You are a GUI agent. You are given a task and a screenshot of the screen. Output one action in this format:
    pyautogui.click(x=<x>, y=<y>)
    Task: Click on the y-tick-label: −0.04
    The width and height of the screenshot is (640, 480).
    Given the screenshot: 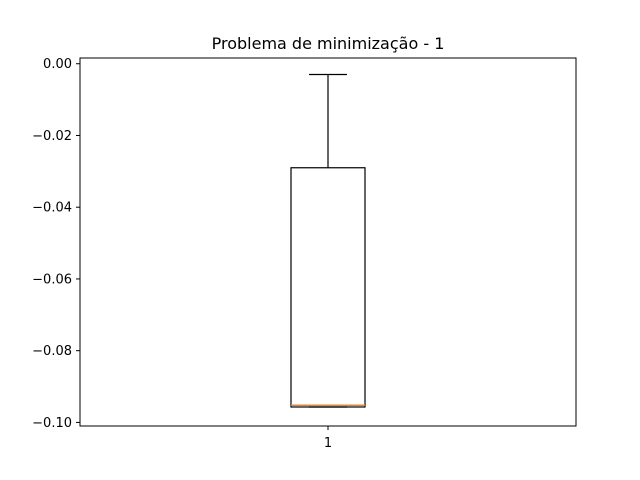 What is the action you would take?
    pyautogui.click(x=52, y=208)
    